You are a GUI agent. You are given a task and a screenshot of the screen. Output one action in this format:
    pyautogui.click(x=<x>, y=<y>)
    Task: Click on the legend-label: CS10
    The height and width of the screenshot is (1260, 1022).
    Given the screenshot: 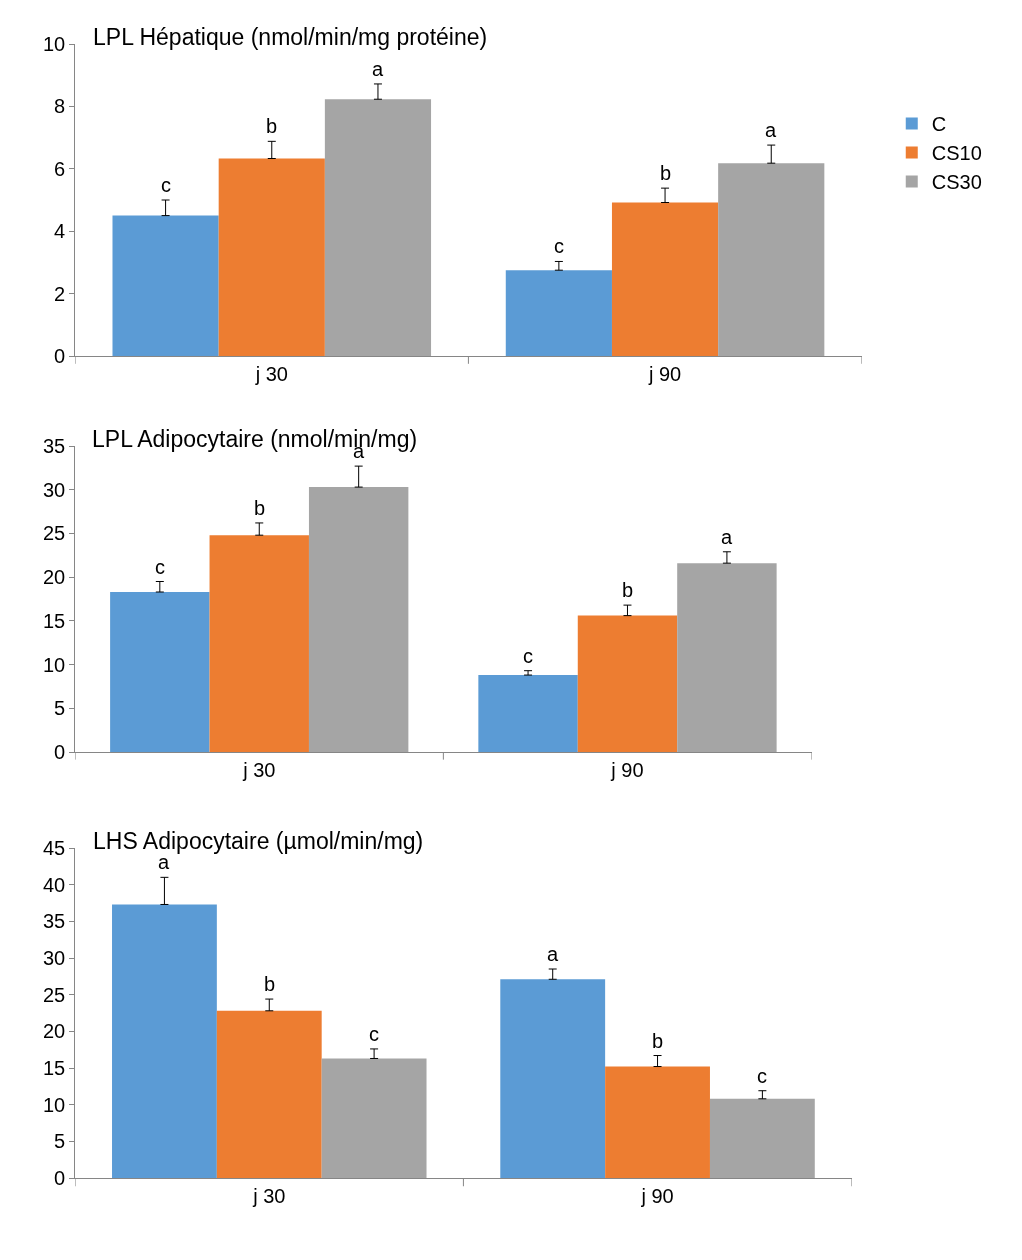 What is the action you would take?
    pyautogui.click(x=956, y=153)
    